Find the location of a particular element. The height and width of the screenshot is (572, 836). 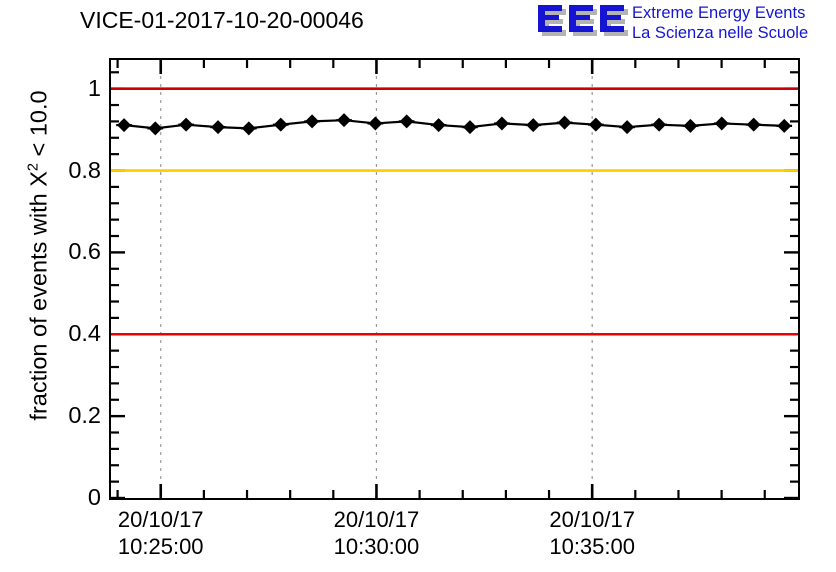

y-axis-tick-label: 0.8 is located at coordinates (84, 169).